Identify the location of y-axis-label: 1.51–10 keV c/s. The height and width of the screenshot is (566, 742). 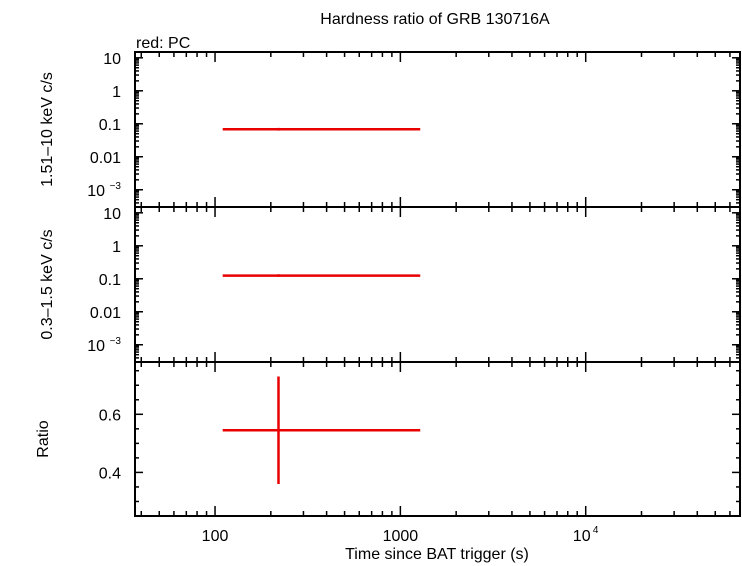
(47, 129).